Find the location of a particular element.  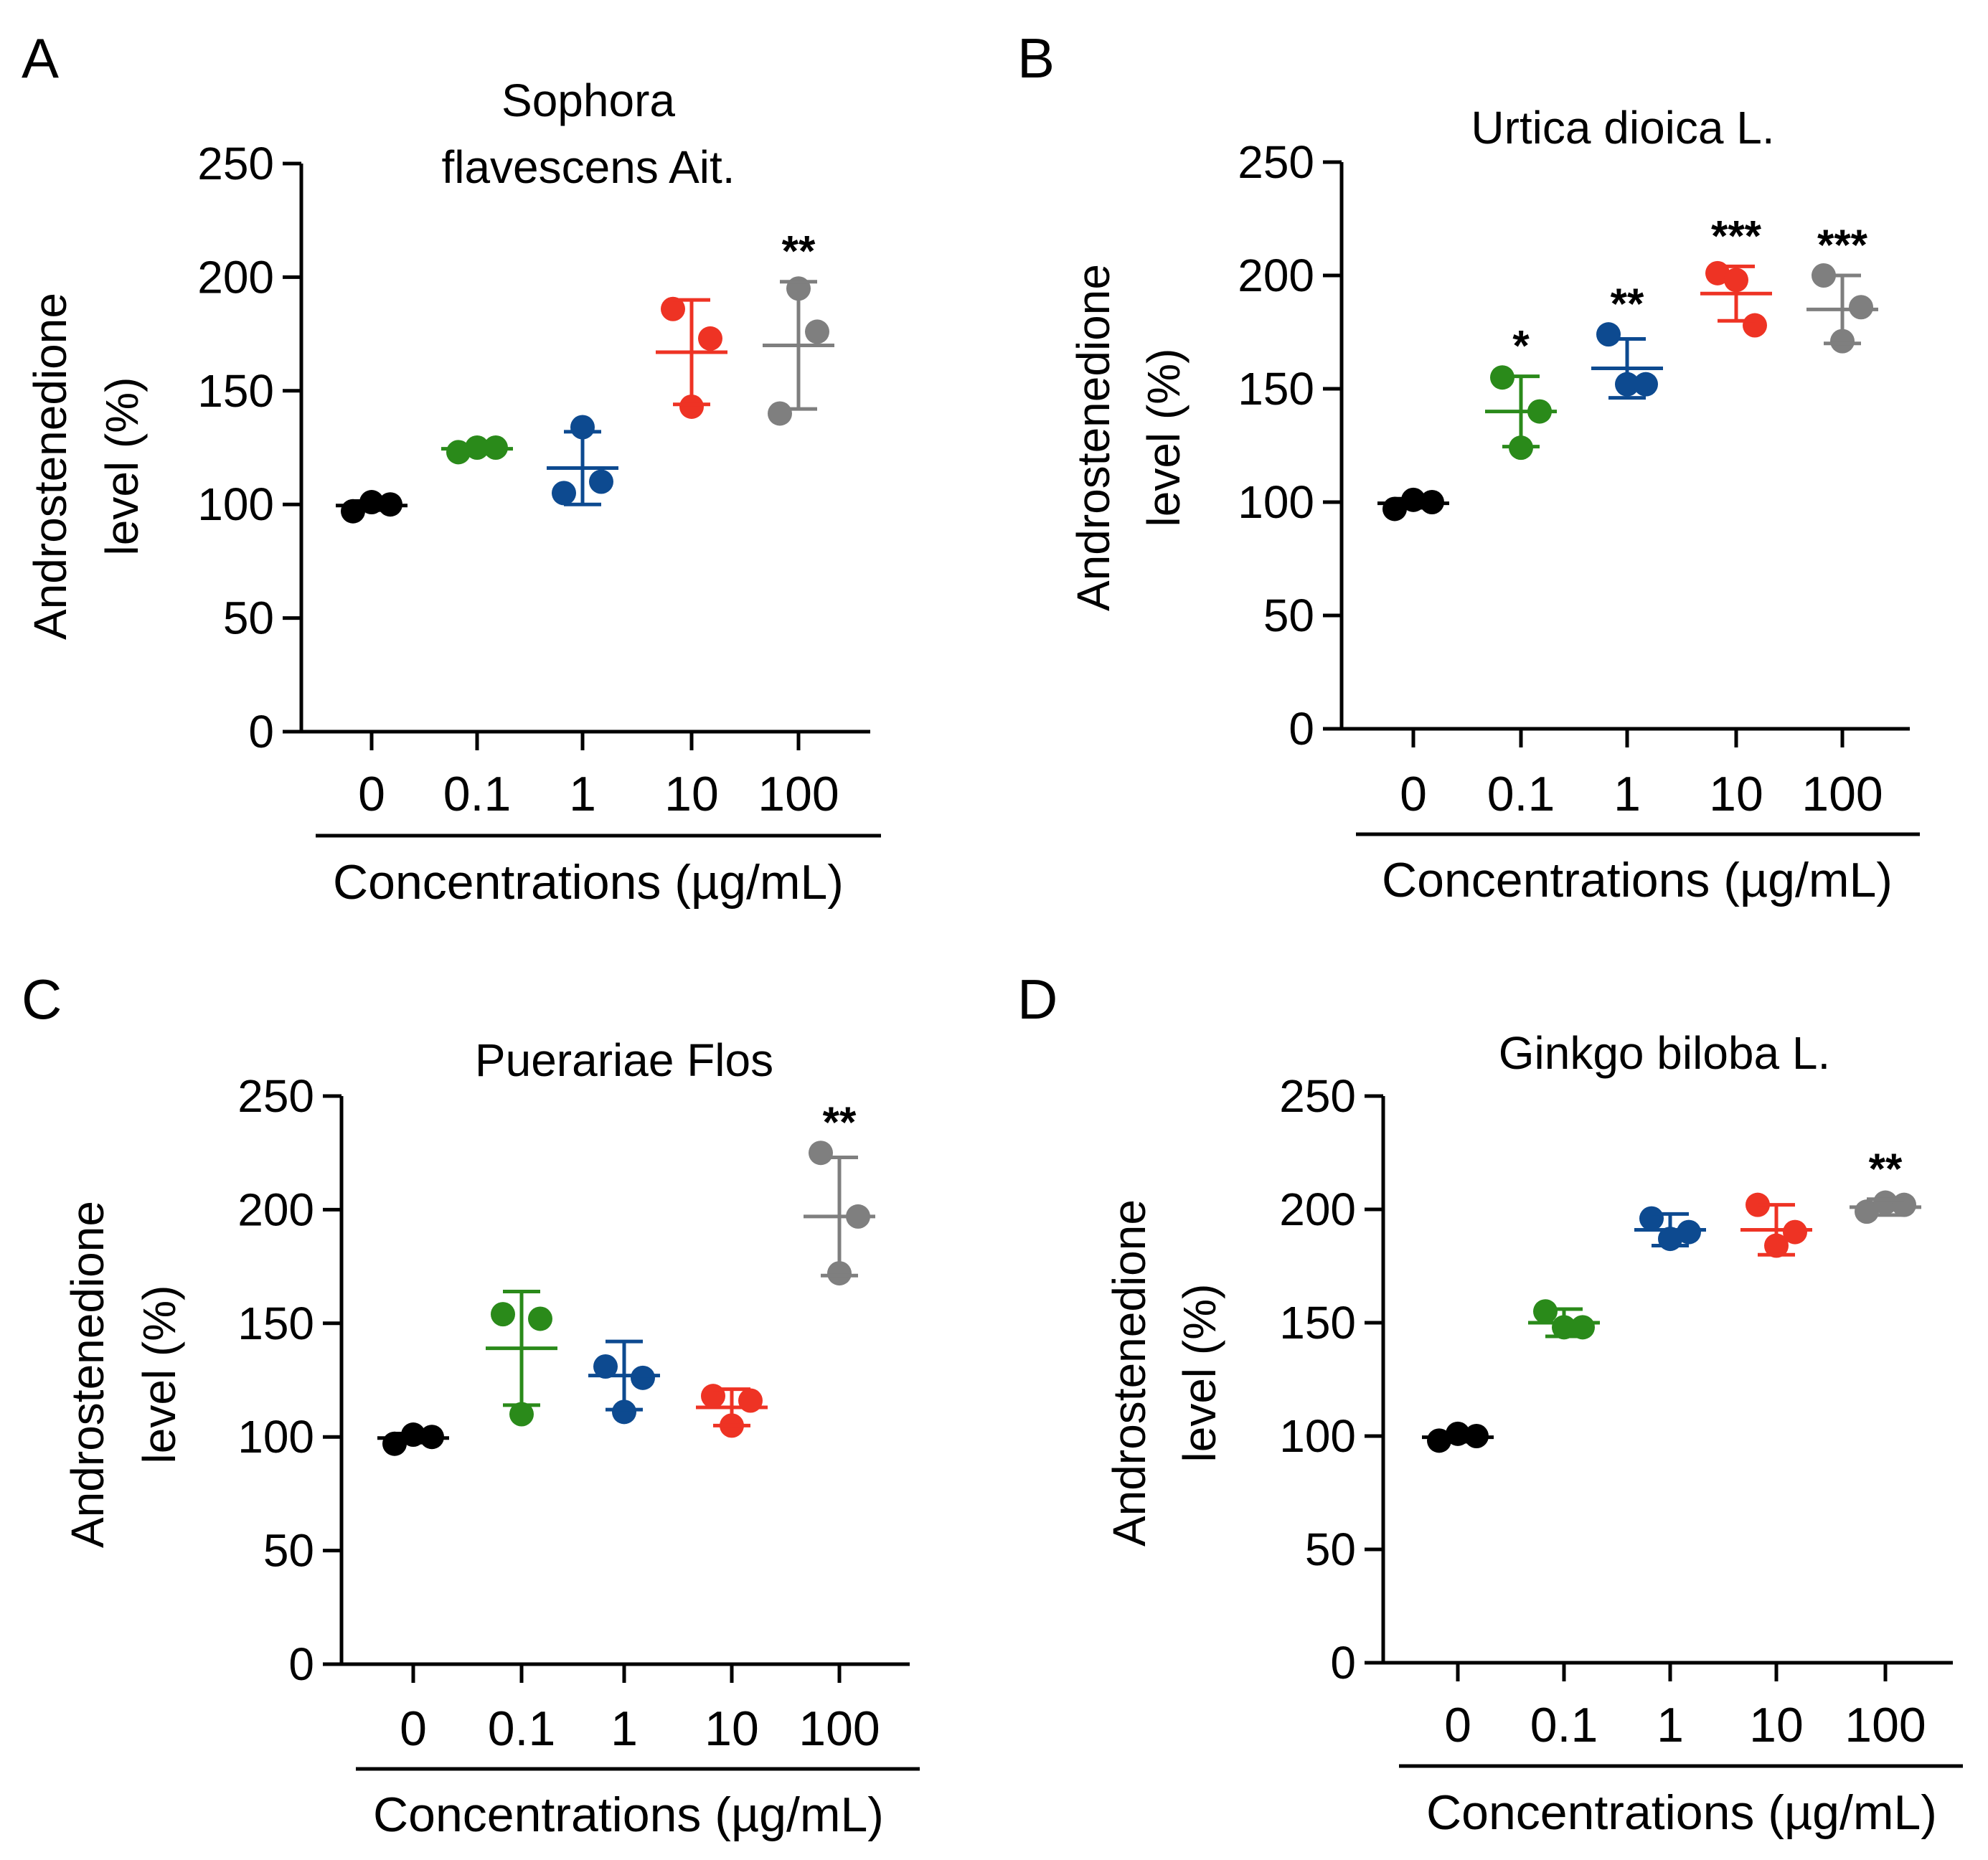

significance-marker: * is located at coordinates (1521, 346).